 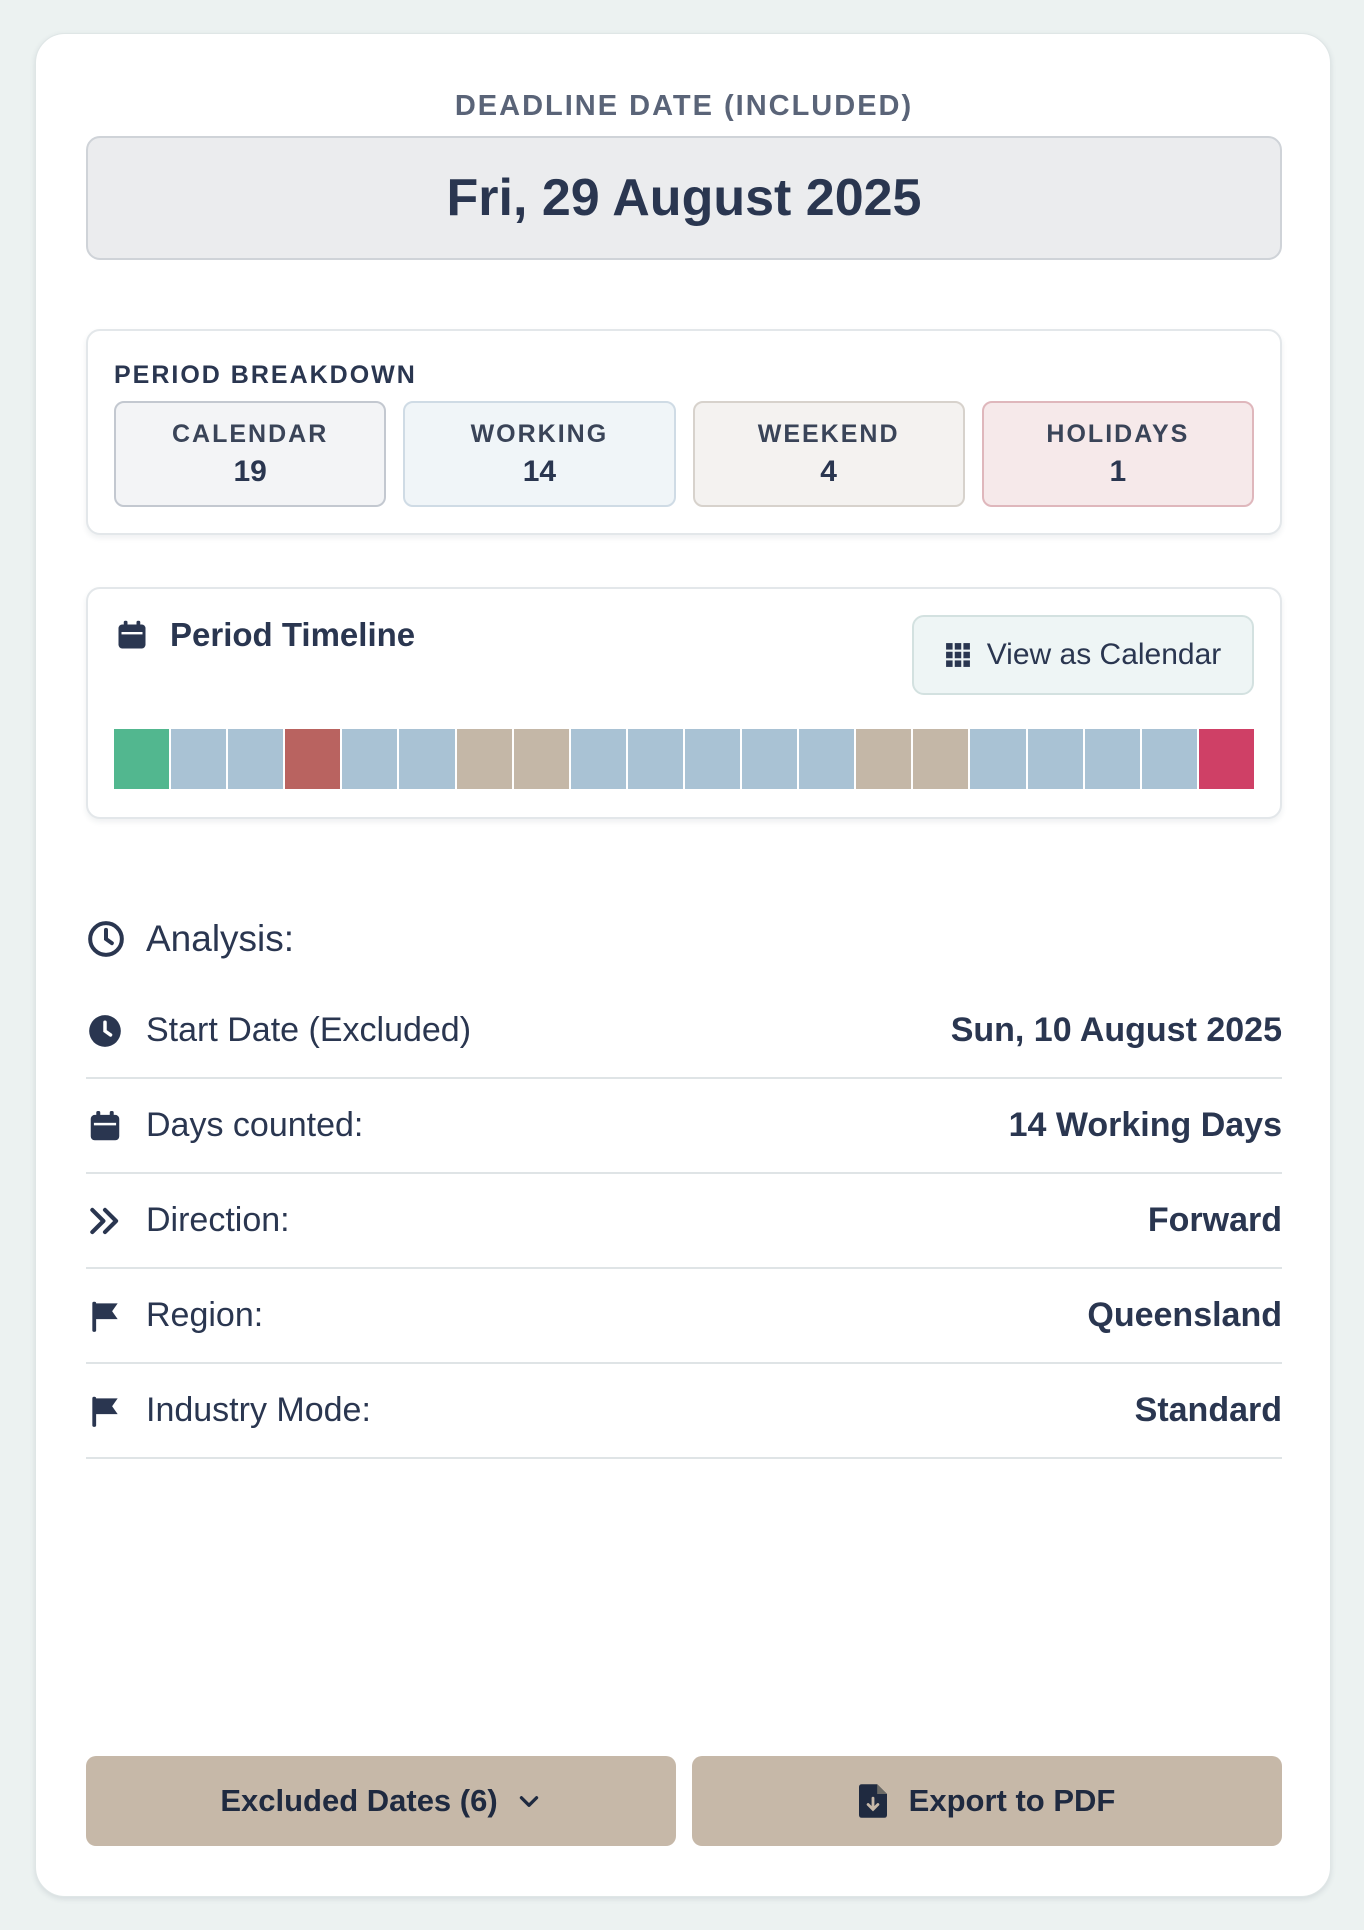 I want to click on period-timeline-panel: Period Timeline View as Calendar, so click(x=684, y=703).